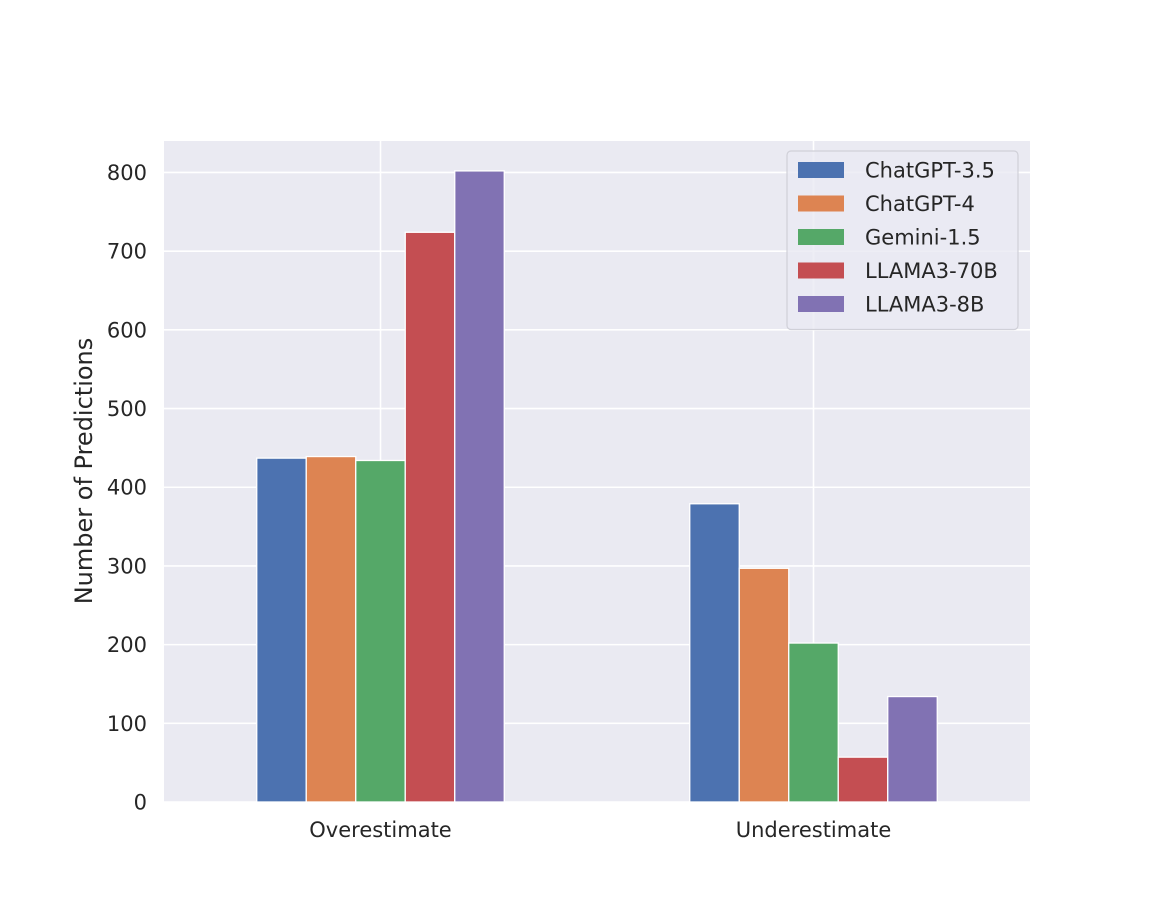 The height and width of the screenshot is (918, 1174). I want to click on y-tick-label: 400, so click(127, 488).